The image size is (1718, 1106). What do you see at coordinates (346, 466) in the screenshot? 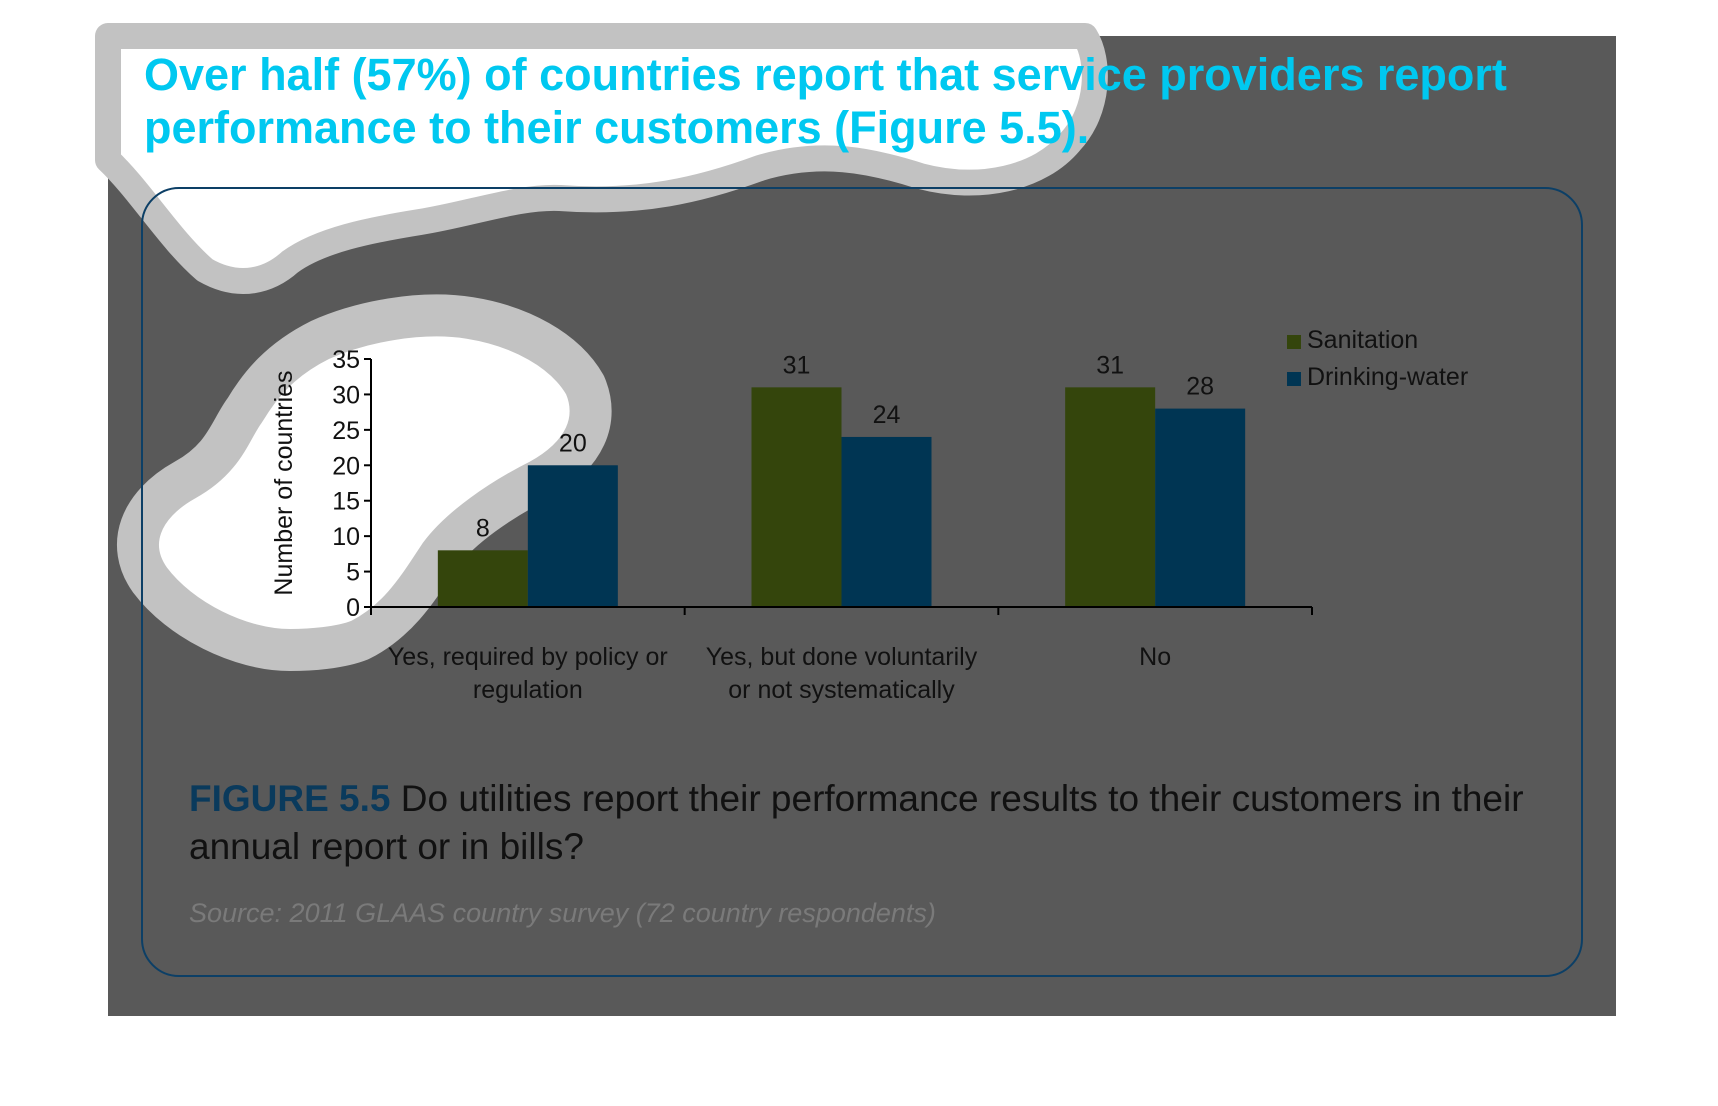
I see `y-tick-label-4: 20` at bounding box center [346, 466].